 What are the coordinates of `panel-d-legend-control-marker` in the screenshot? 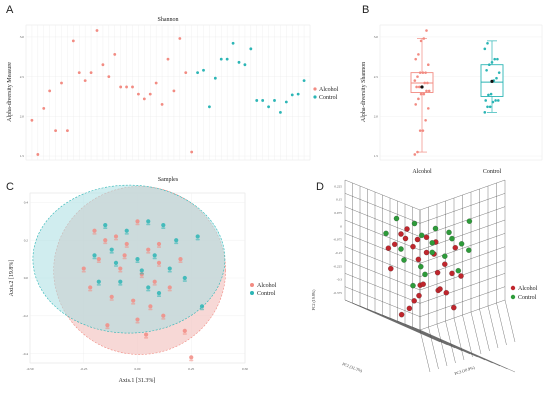 It's located at (513, 297).